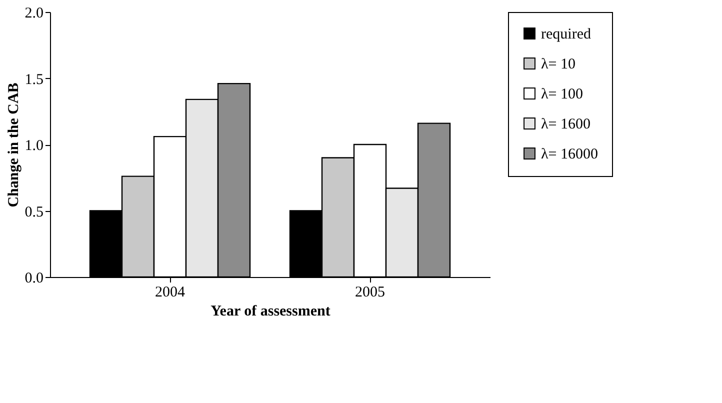 The height and width of the screenshot is (403, 722). What do you see at coordinates (14, 145) in the screenshot?
I see `y-axis-title: Change in the CAB` at bounding box center [14, 145].